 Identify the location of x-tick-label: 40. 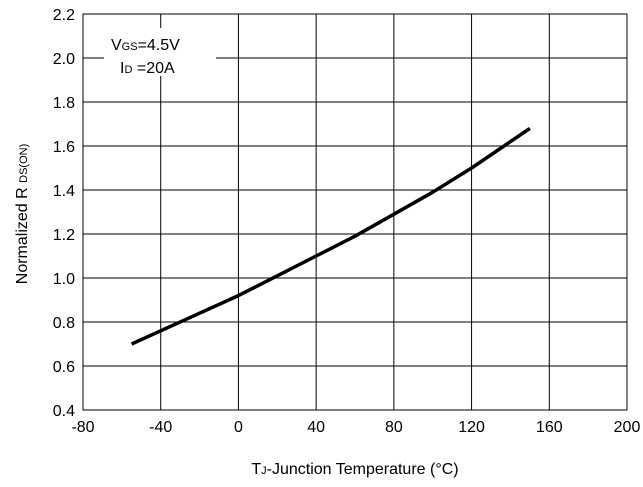
(316, 427).